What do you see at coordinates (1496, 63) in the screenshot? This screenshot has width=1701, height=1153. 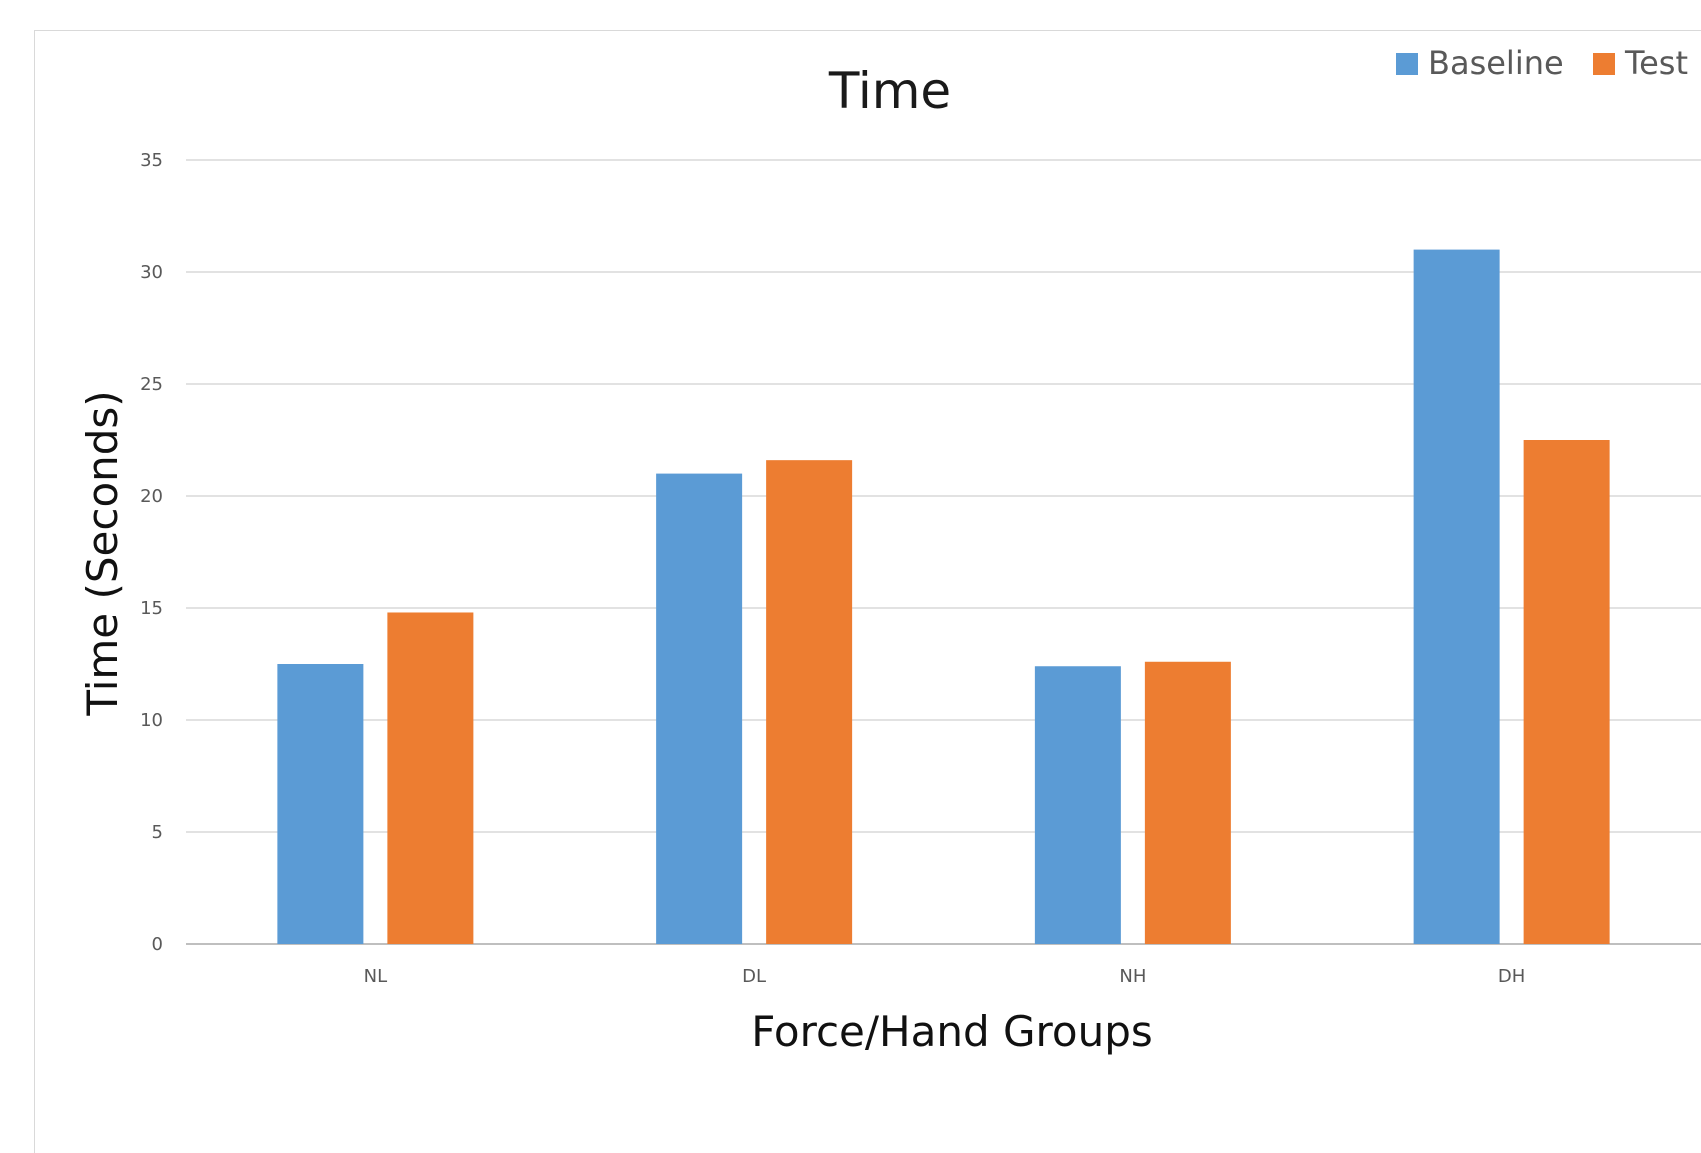 I see `legend-label-baseline: Baseline` at bounding box center [1496, 63].